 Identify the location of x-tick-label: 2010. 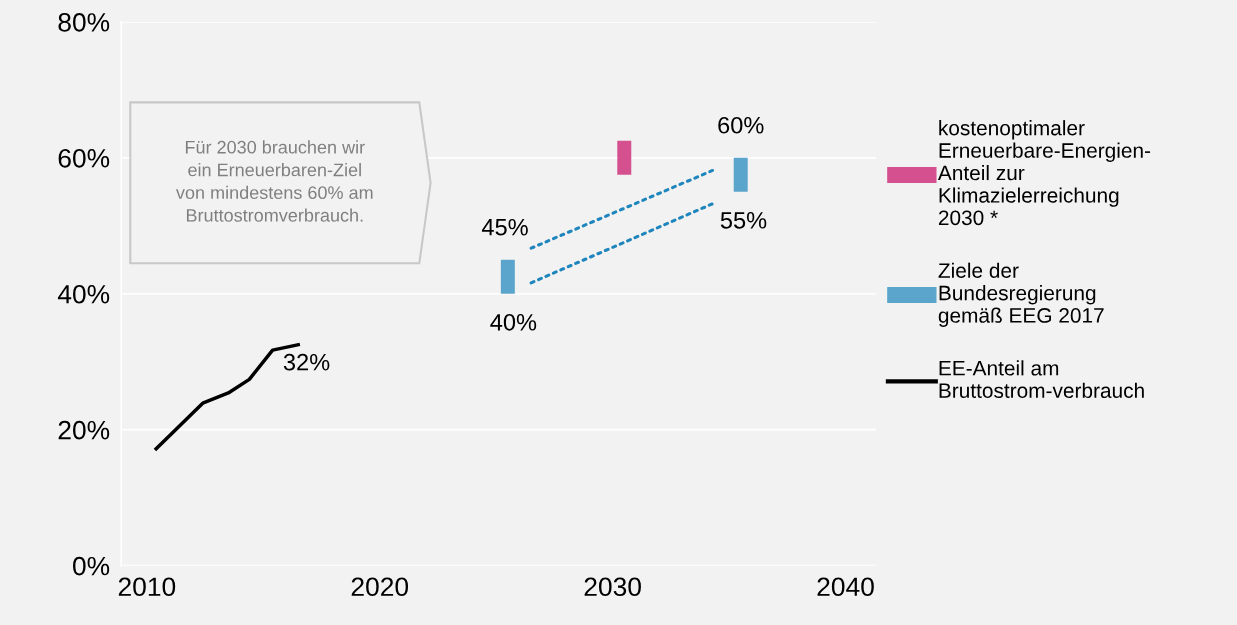
(147, 587).